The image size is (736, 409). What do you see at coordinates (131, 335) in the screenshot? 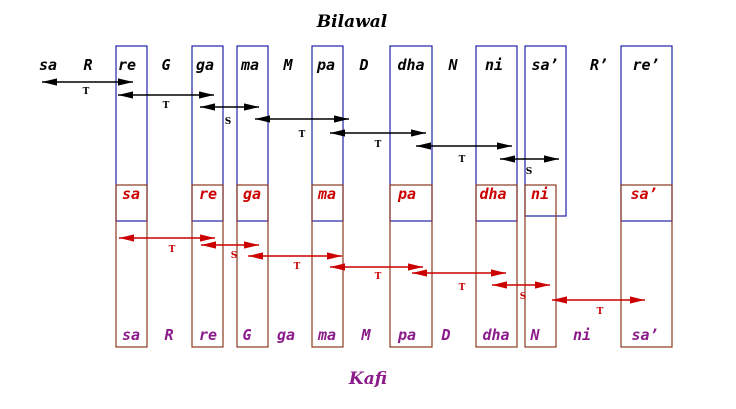
I see `kafi-note-sa: sa` at bounding box center [131, 335].